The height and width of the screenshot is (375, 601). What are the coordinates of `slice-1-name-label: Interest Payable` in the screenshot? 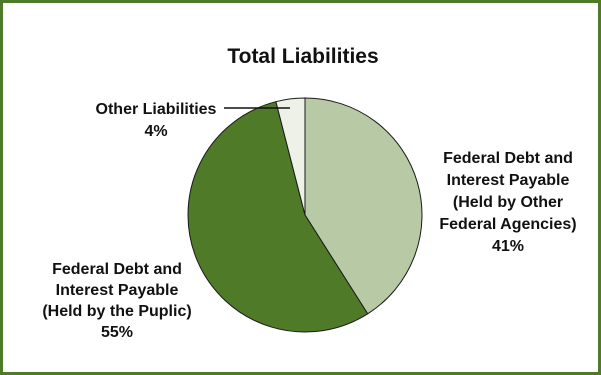 It's located at (508, 180).